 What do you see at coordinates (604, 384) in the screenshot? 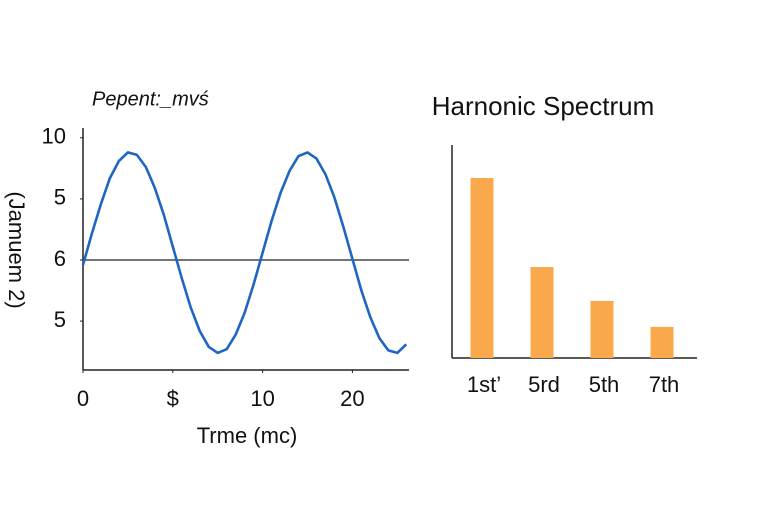
I see `x-tick-label: 5th` at bounding box center [604, 384].